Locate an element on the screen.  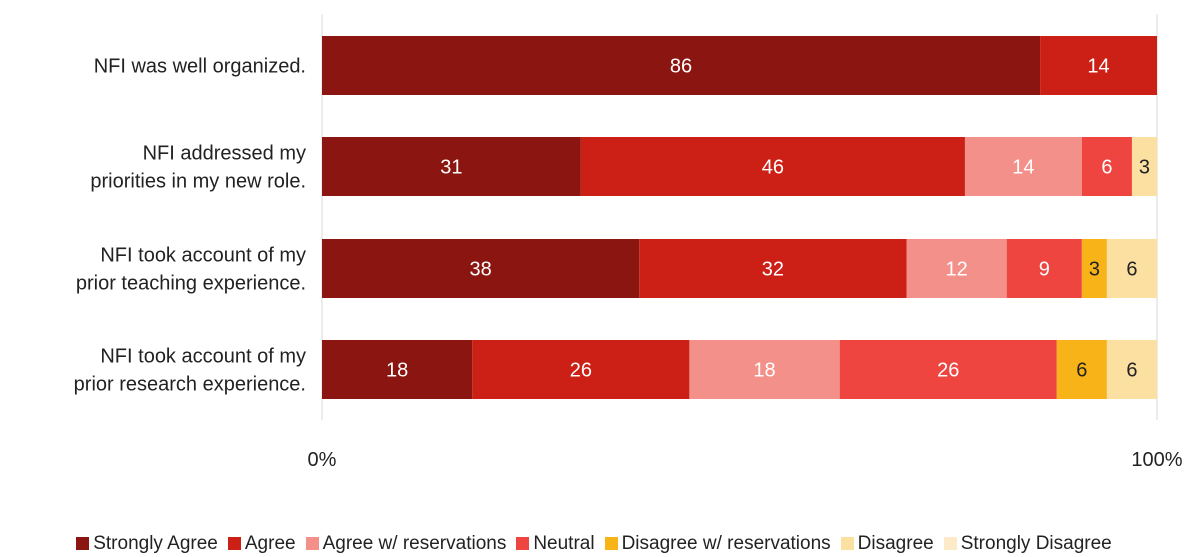
legend-label: Strongly Disagree is located at coordinates (1036, 543).